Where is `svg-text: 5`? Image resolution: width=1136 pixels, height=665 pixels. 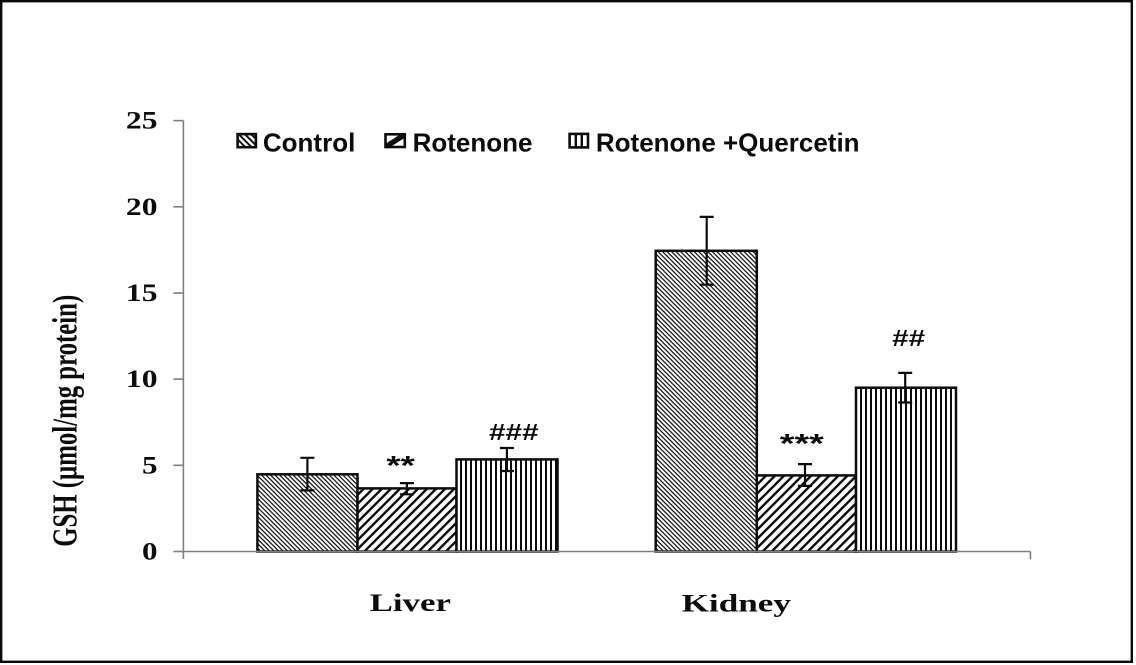
svg-text: 5 is located at coordinates (150, 464).